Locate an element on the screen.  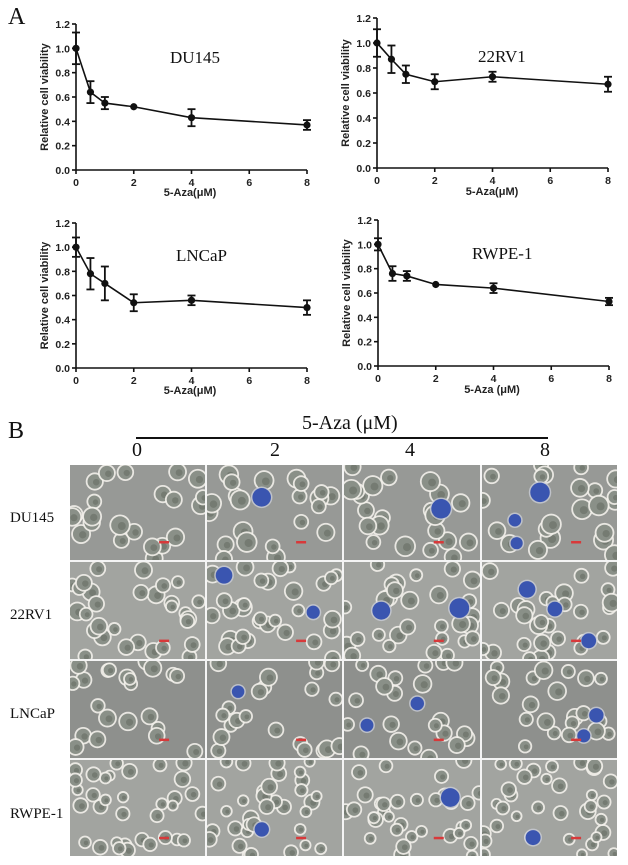
micrograph-du145-8uM is located at coordinates (549, 512).